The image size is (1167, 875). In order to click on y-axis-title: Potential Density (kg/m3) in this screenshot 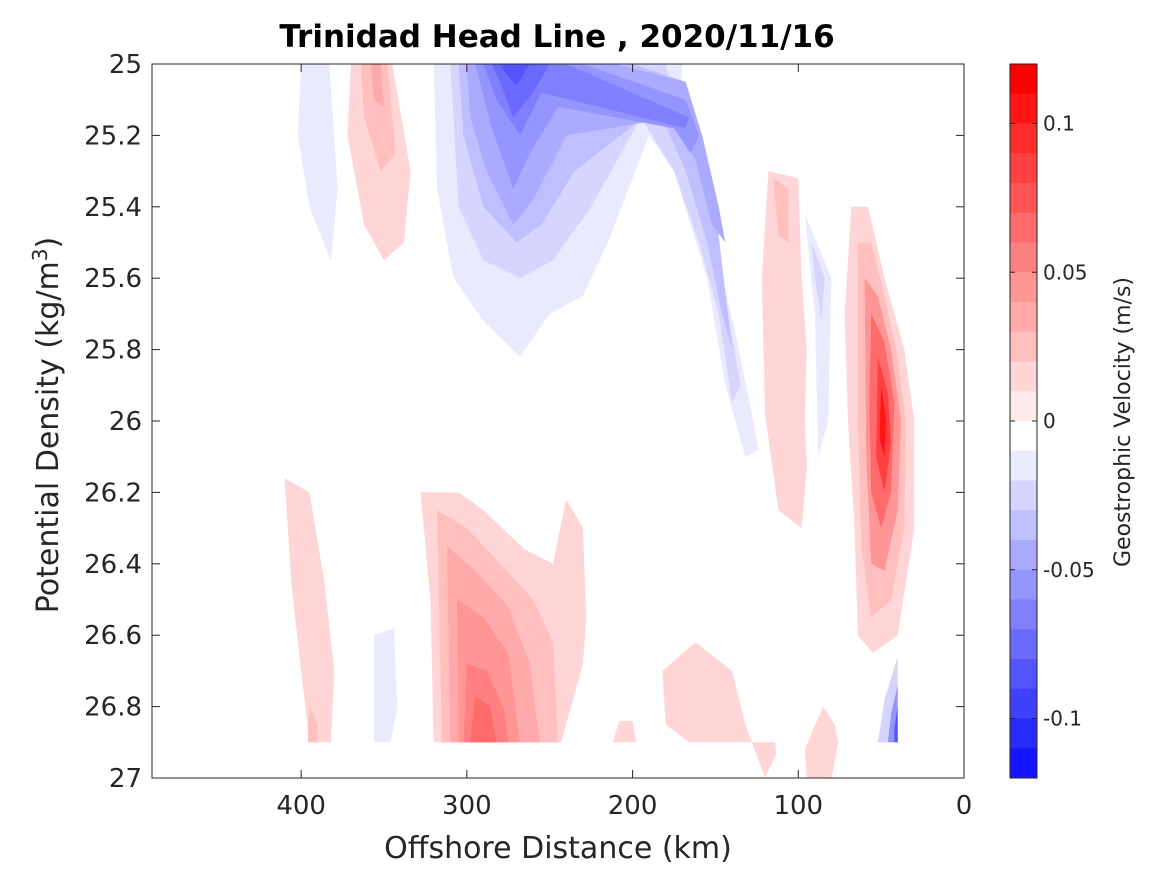, I will do `click(47, 425)`.